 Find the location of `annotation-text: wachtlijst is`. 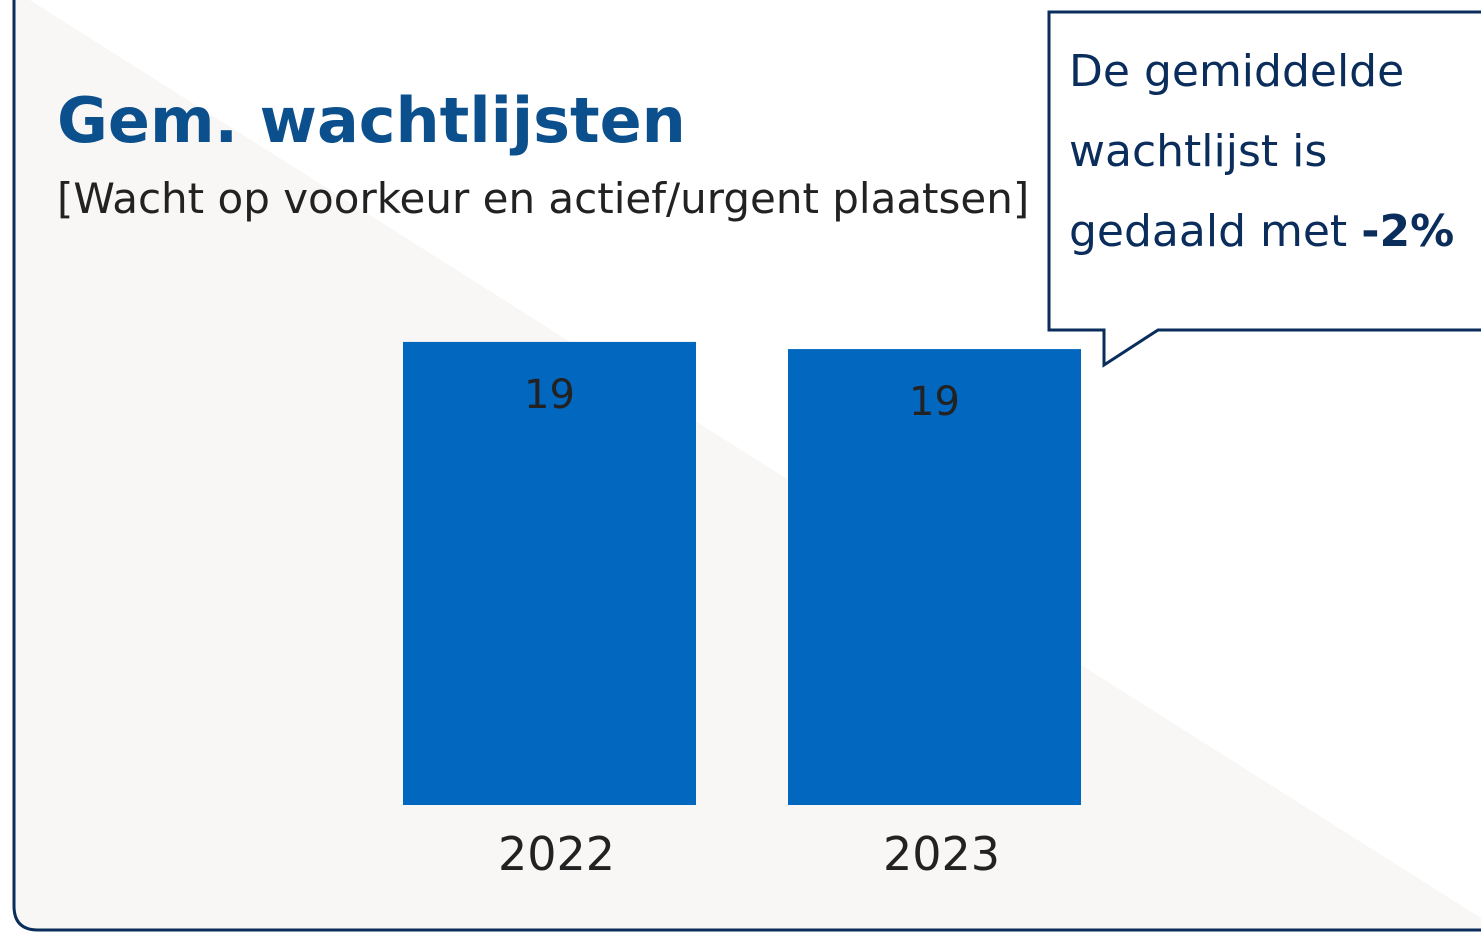

annotation-text: wachtlijst is is located at coordinates (1198, 151).